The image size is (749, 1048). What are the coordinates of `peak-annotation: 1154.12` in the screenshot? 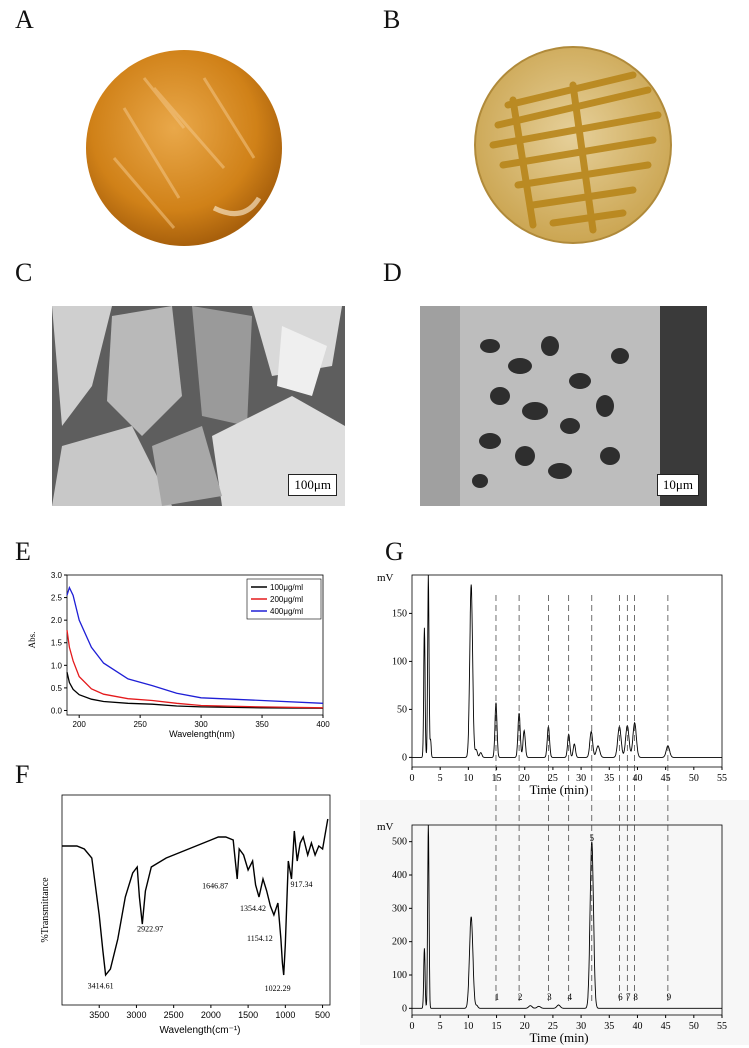 It's located at (260, 938).